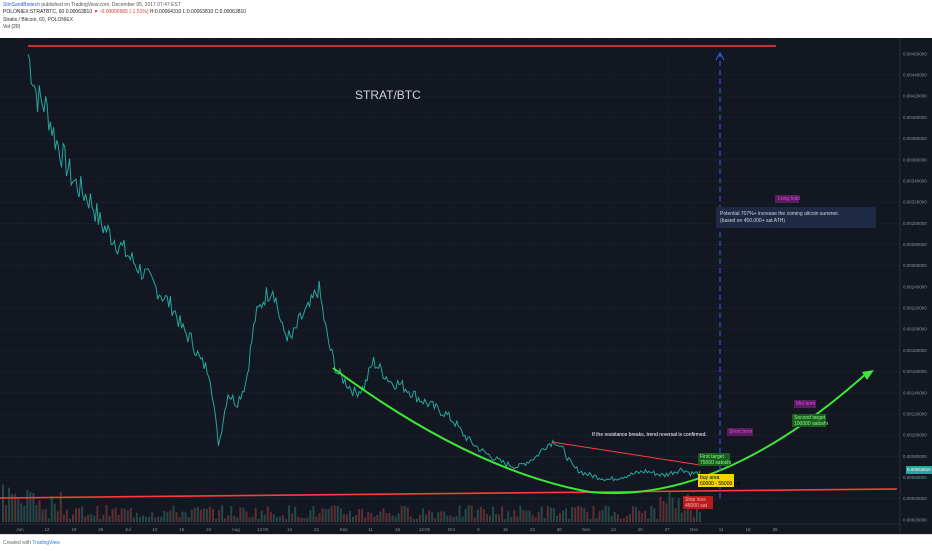 Image resolution: width=932 pixels, height=551 pixels. Describe the element at coordinates (919, 469) in the screenshot. I see `last-price-label: 0.00063810` at that location.